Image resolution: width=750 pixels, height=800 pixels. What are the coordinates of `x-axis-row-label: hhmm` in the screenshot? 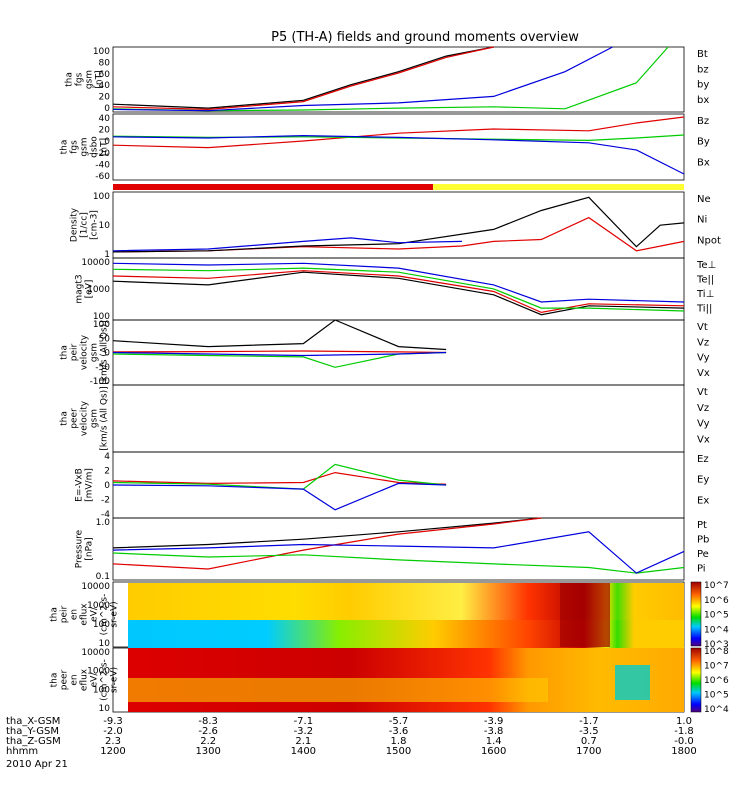 It's located at (22, 751).